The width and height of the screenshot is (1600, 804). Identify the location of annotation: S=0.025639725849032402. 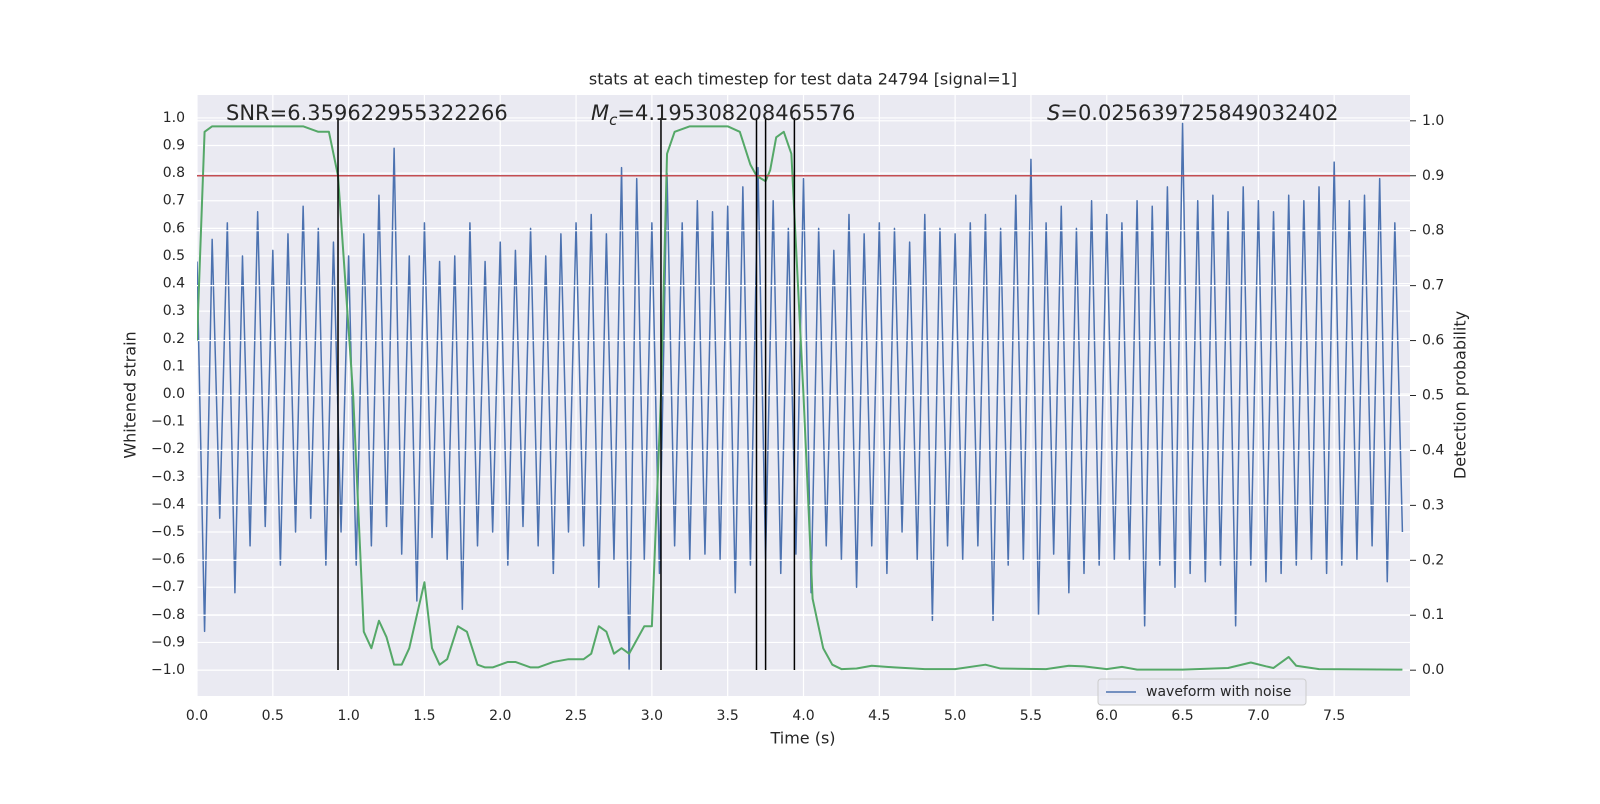
(1192, 113).